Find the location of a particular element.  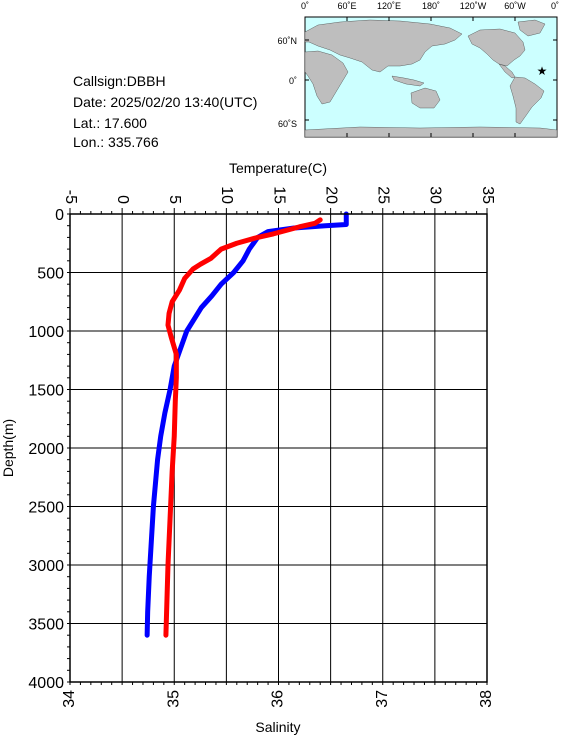

map-lon-label: 60˚W is located at coordinates (515, 6).